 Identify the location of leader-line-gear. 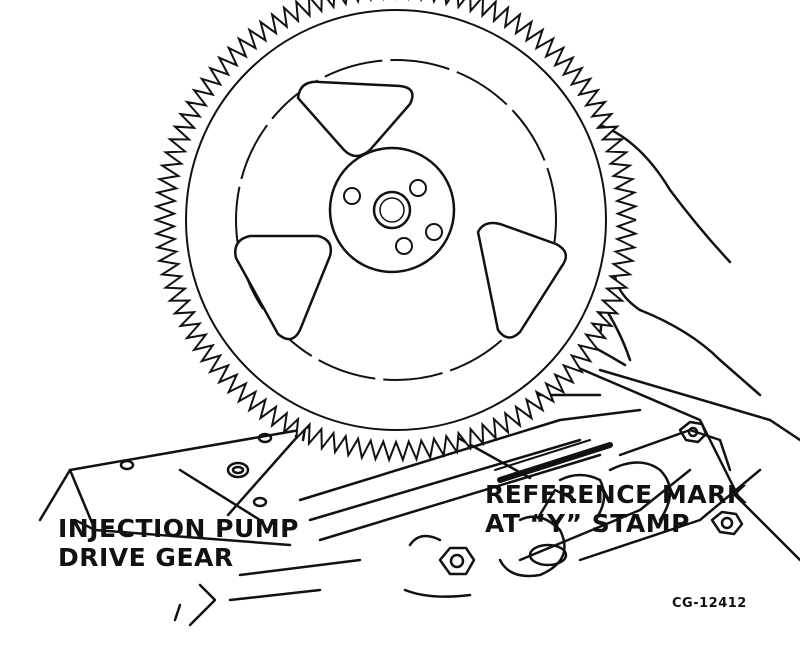
(266, 471).